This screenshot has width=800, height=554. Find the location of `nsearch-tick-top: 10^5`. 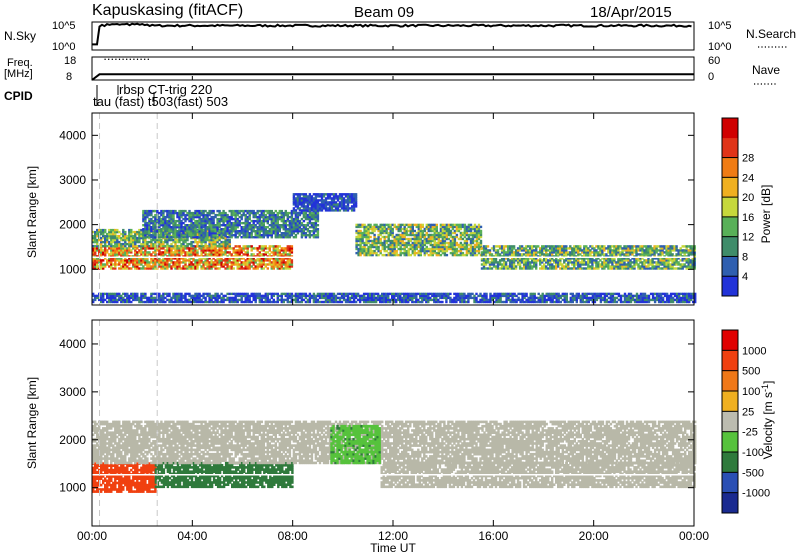

nsearch-tick-top: 10^5 is located at coordinates (720, 26).